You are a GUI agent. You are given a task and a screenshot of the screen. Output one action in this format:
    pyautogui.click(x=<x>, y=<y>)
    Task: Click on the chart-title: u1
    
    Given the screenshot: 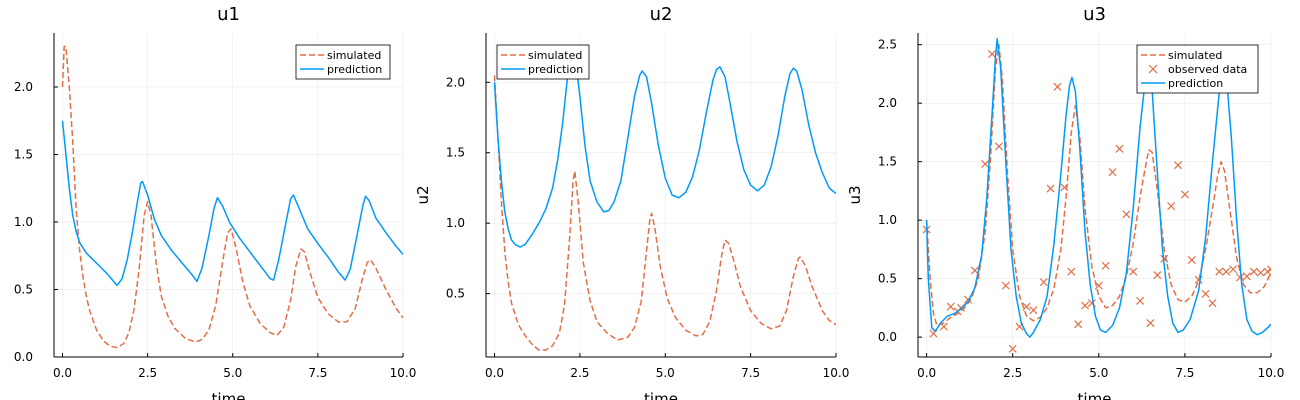 What is the action you would take?
    pyautogui.click(x=228, y=14)
    